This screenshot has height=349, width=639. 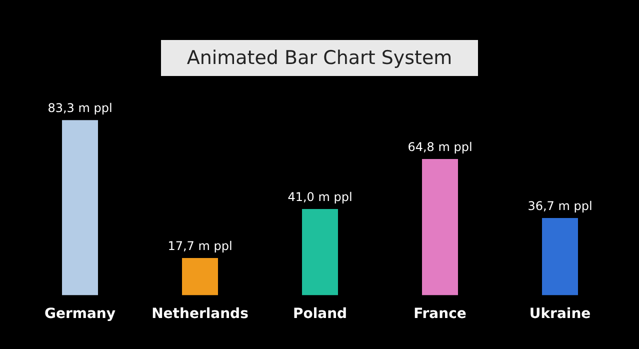 I want to click on x-tick-label: France, so click(x=440, y=314).